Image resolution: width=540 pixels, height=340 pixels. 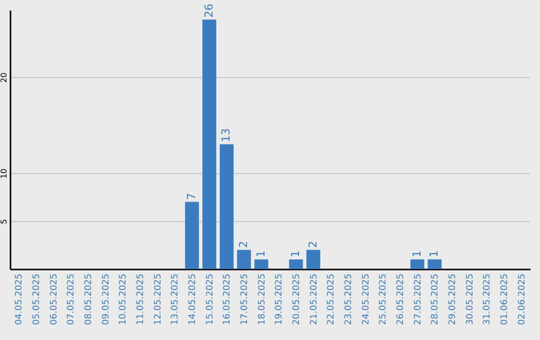 What do you see at coordinates (470, 300) in the screenshot?
I see `x-tick-label: 30.05.2025` at bounding box center [470, 300].